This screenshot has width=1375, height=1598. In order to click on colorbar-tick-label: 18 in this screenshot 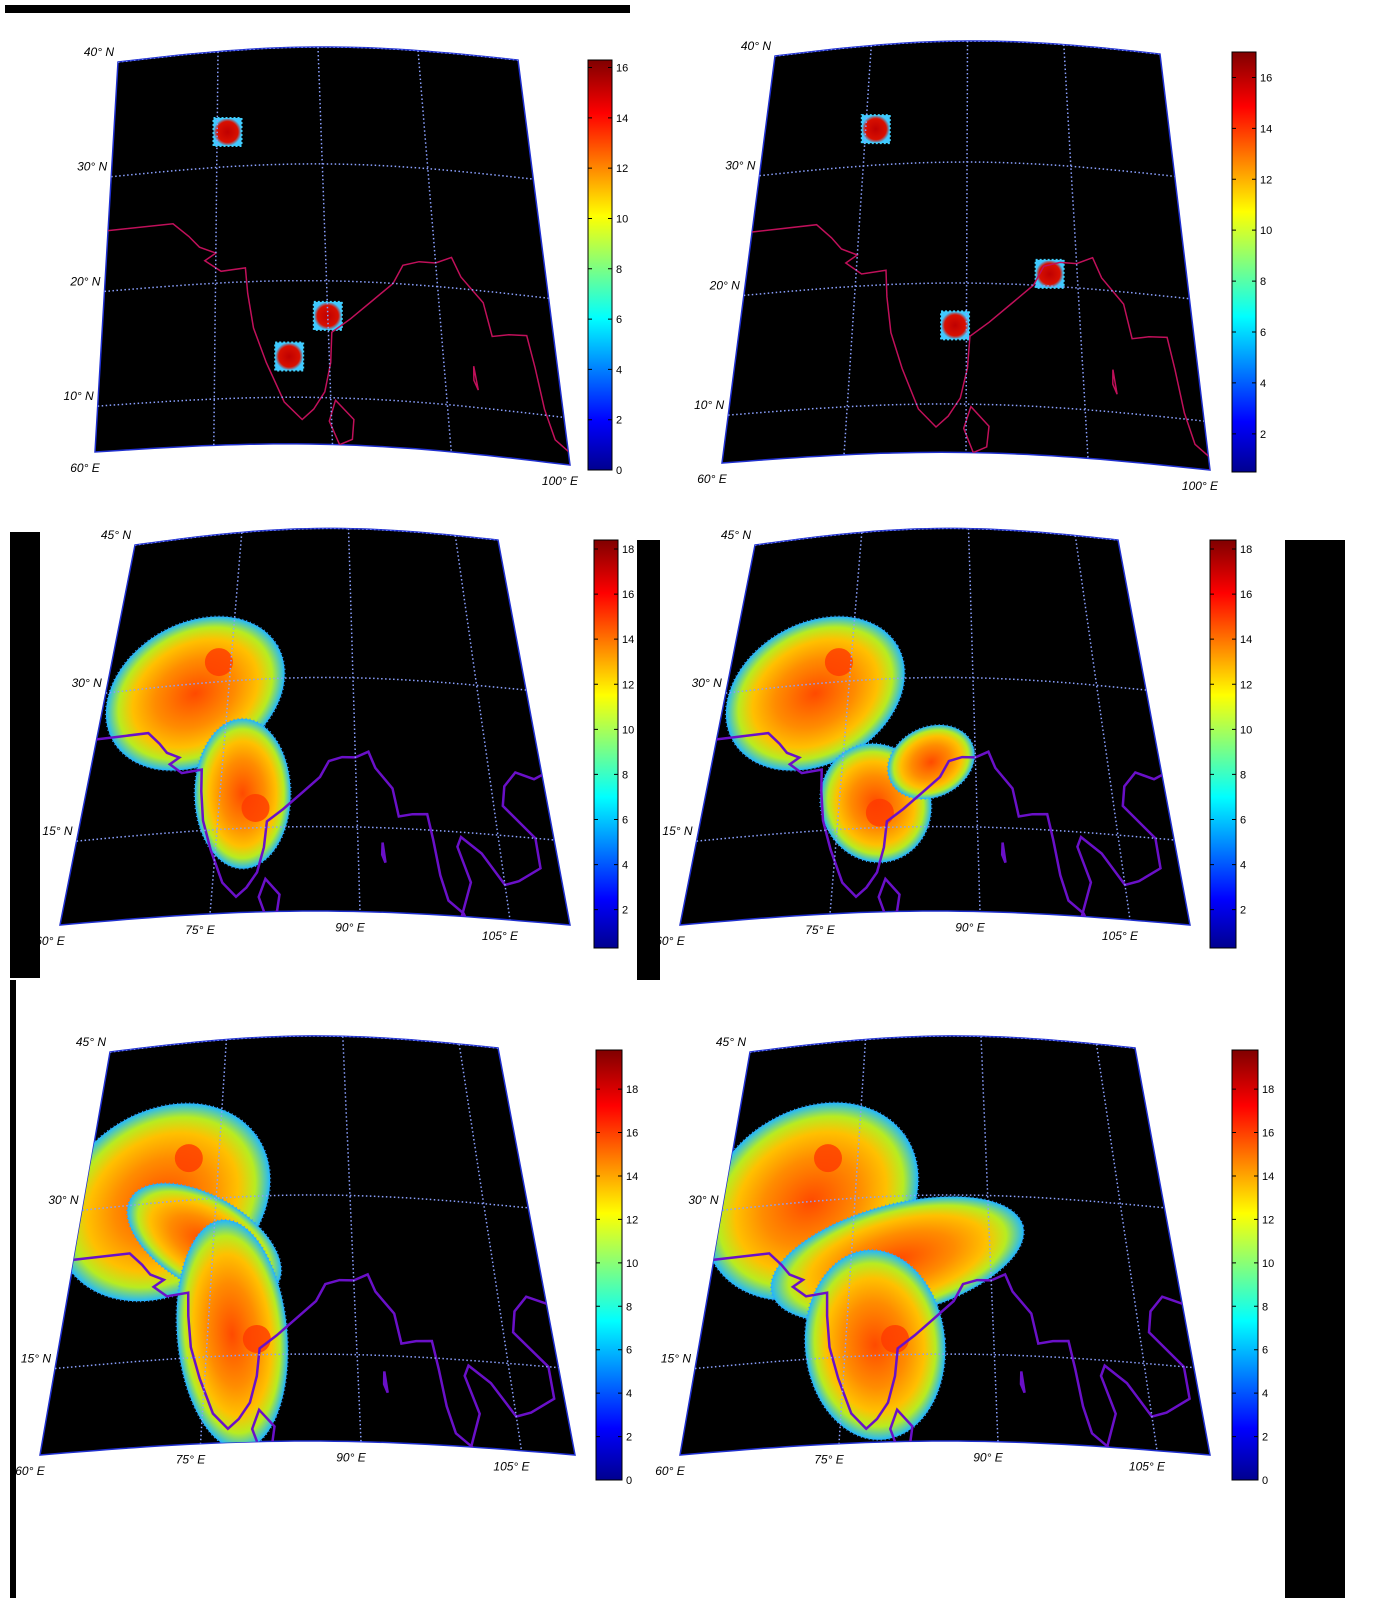, I will do `click(1268, 1090)`.